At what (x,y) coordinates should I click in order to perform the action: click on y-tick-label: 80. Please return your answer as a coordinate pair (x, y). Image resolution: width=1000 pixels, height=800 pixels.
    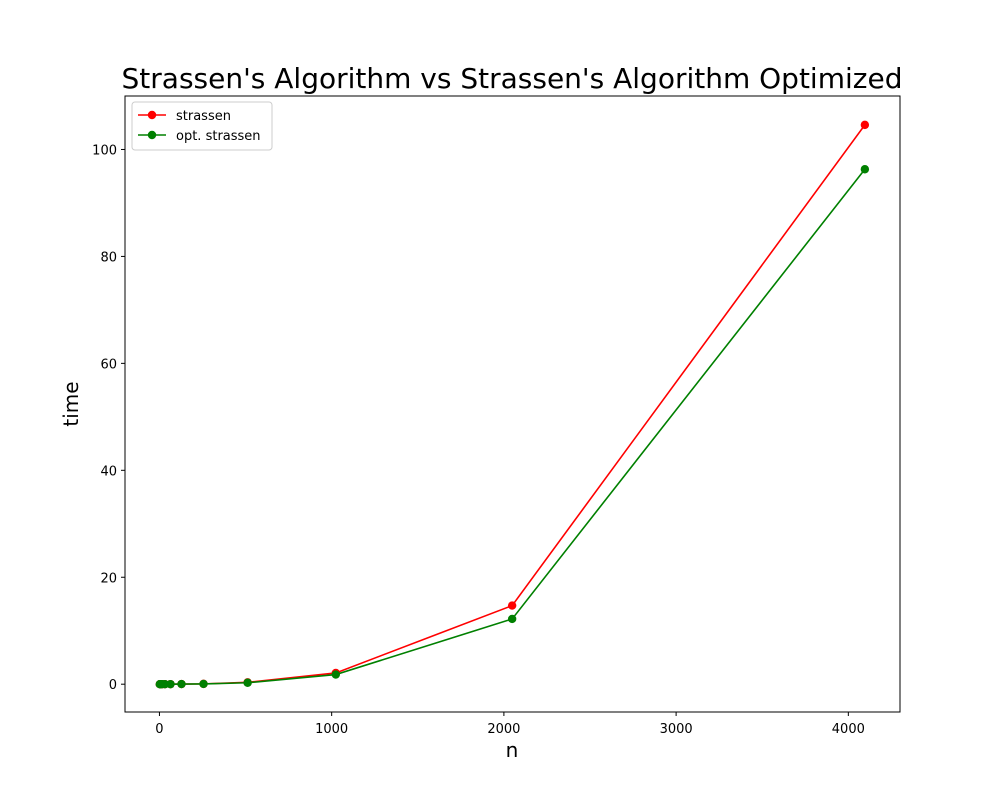
    Looking at the image, I should click on (108, 257).